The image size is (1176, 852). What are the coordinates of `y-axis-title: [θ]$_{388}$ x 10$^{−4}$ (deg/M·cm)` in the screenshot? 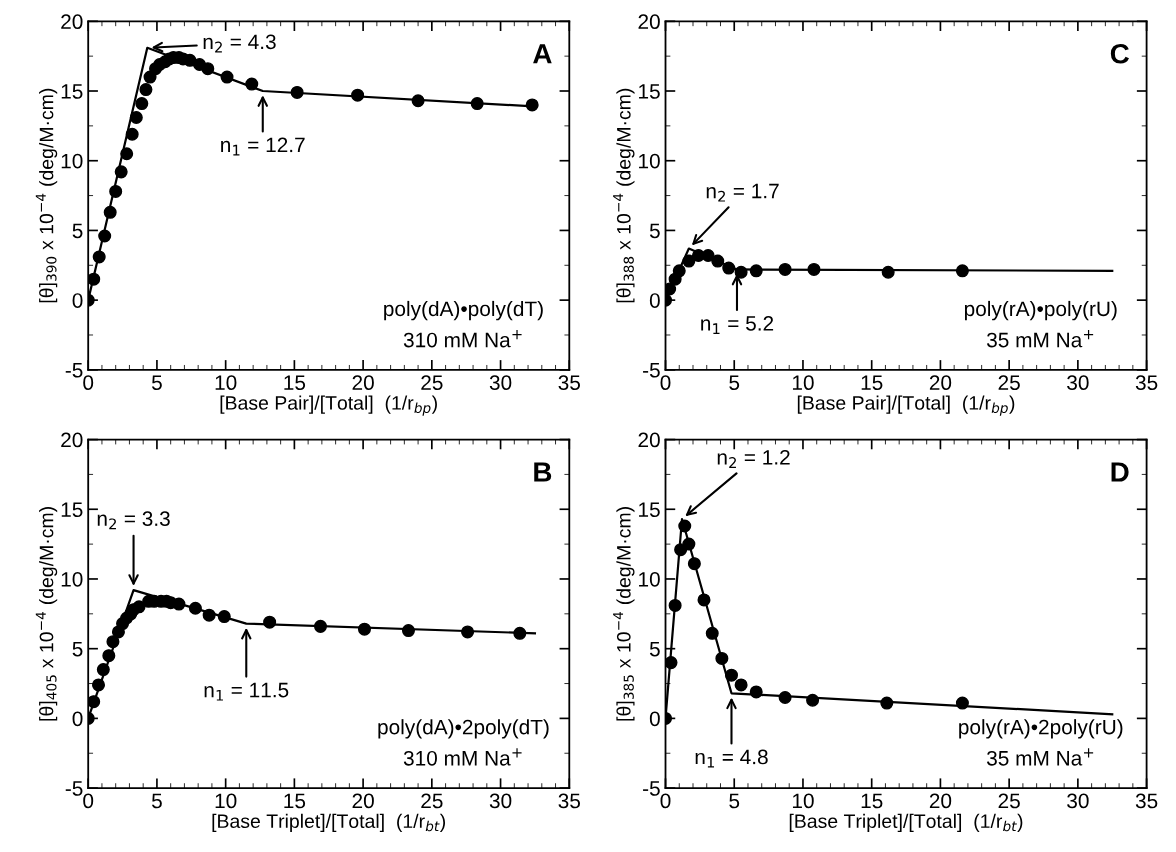 It's located at (624, 195).